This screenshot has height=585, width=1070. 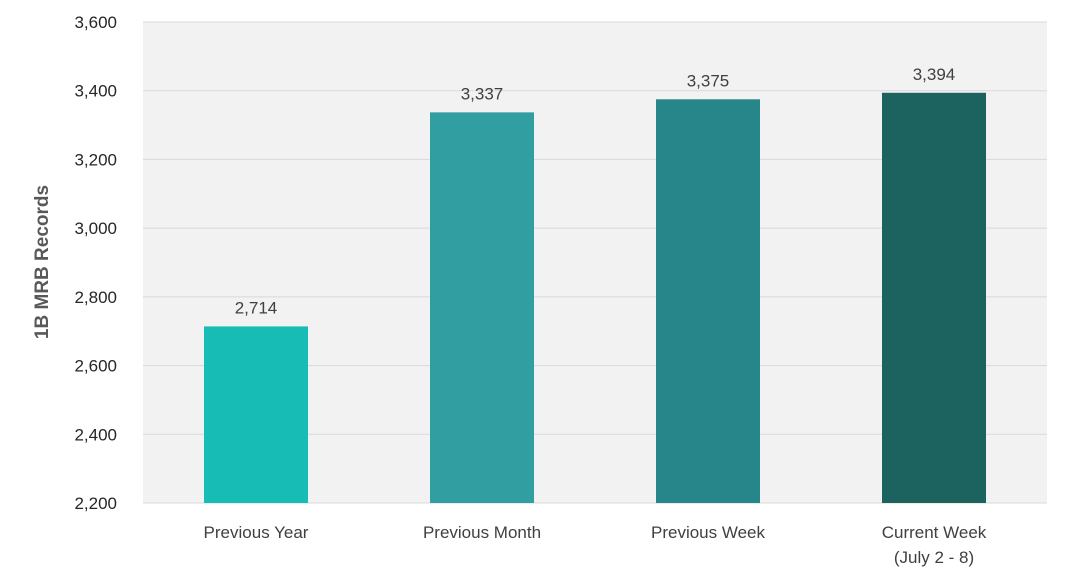 I want to click on y-tick-label: 3,000, so click(x=95, y=228).